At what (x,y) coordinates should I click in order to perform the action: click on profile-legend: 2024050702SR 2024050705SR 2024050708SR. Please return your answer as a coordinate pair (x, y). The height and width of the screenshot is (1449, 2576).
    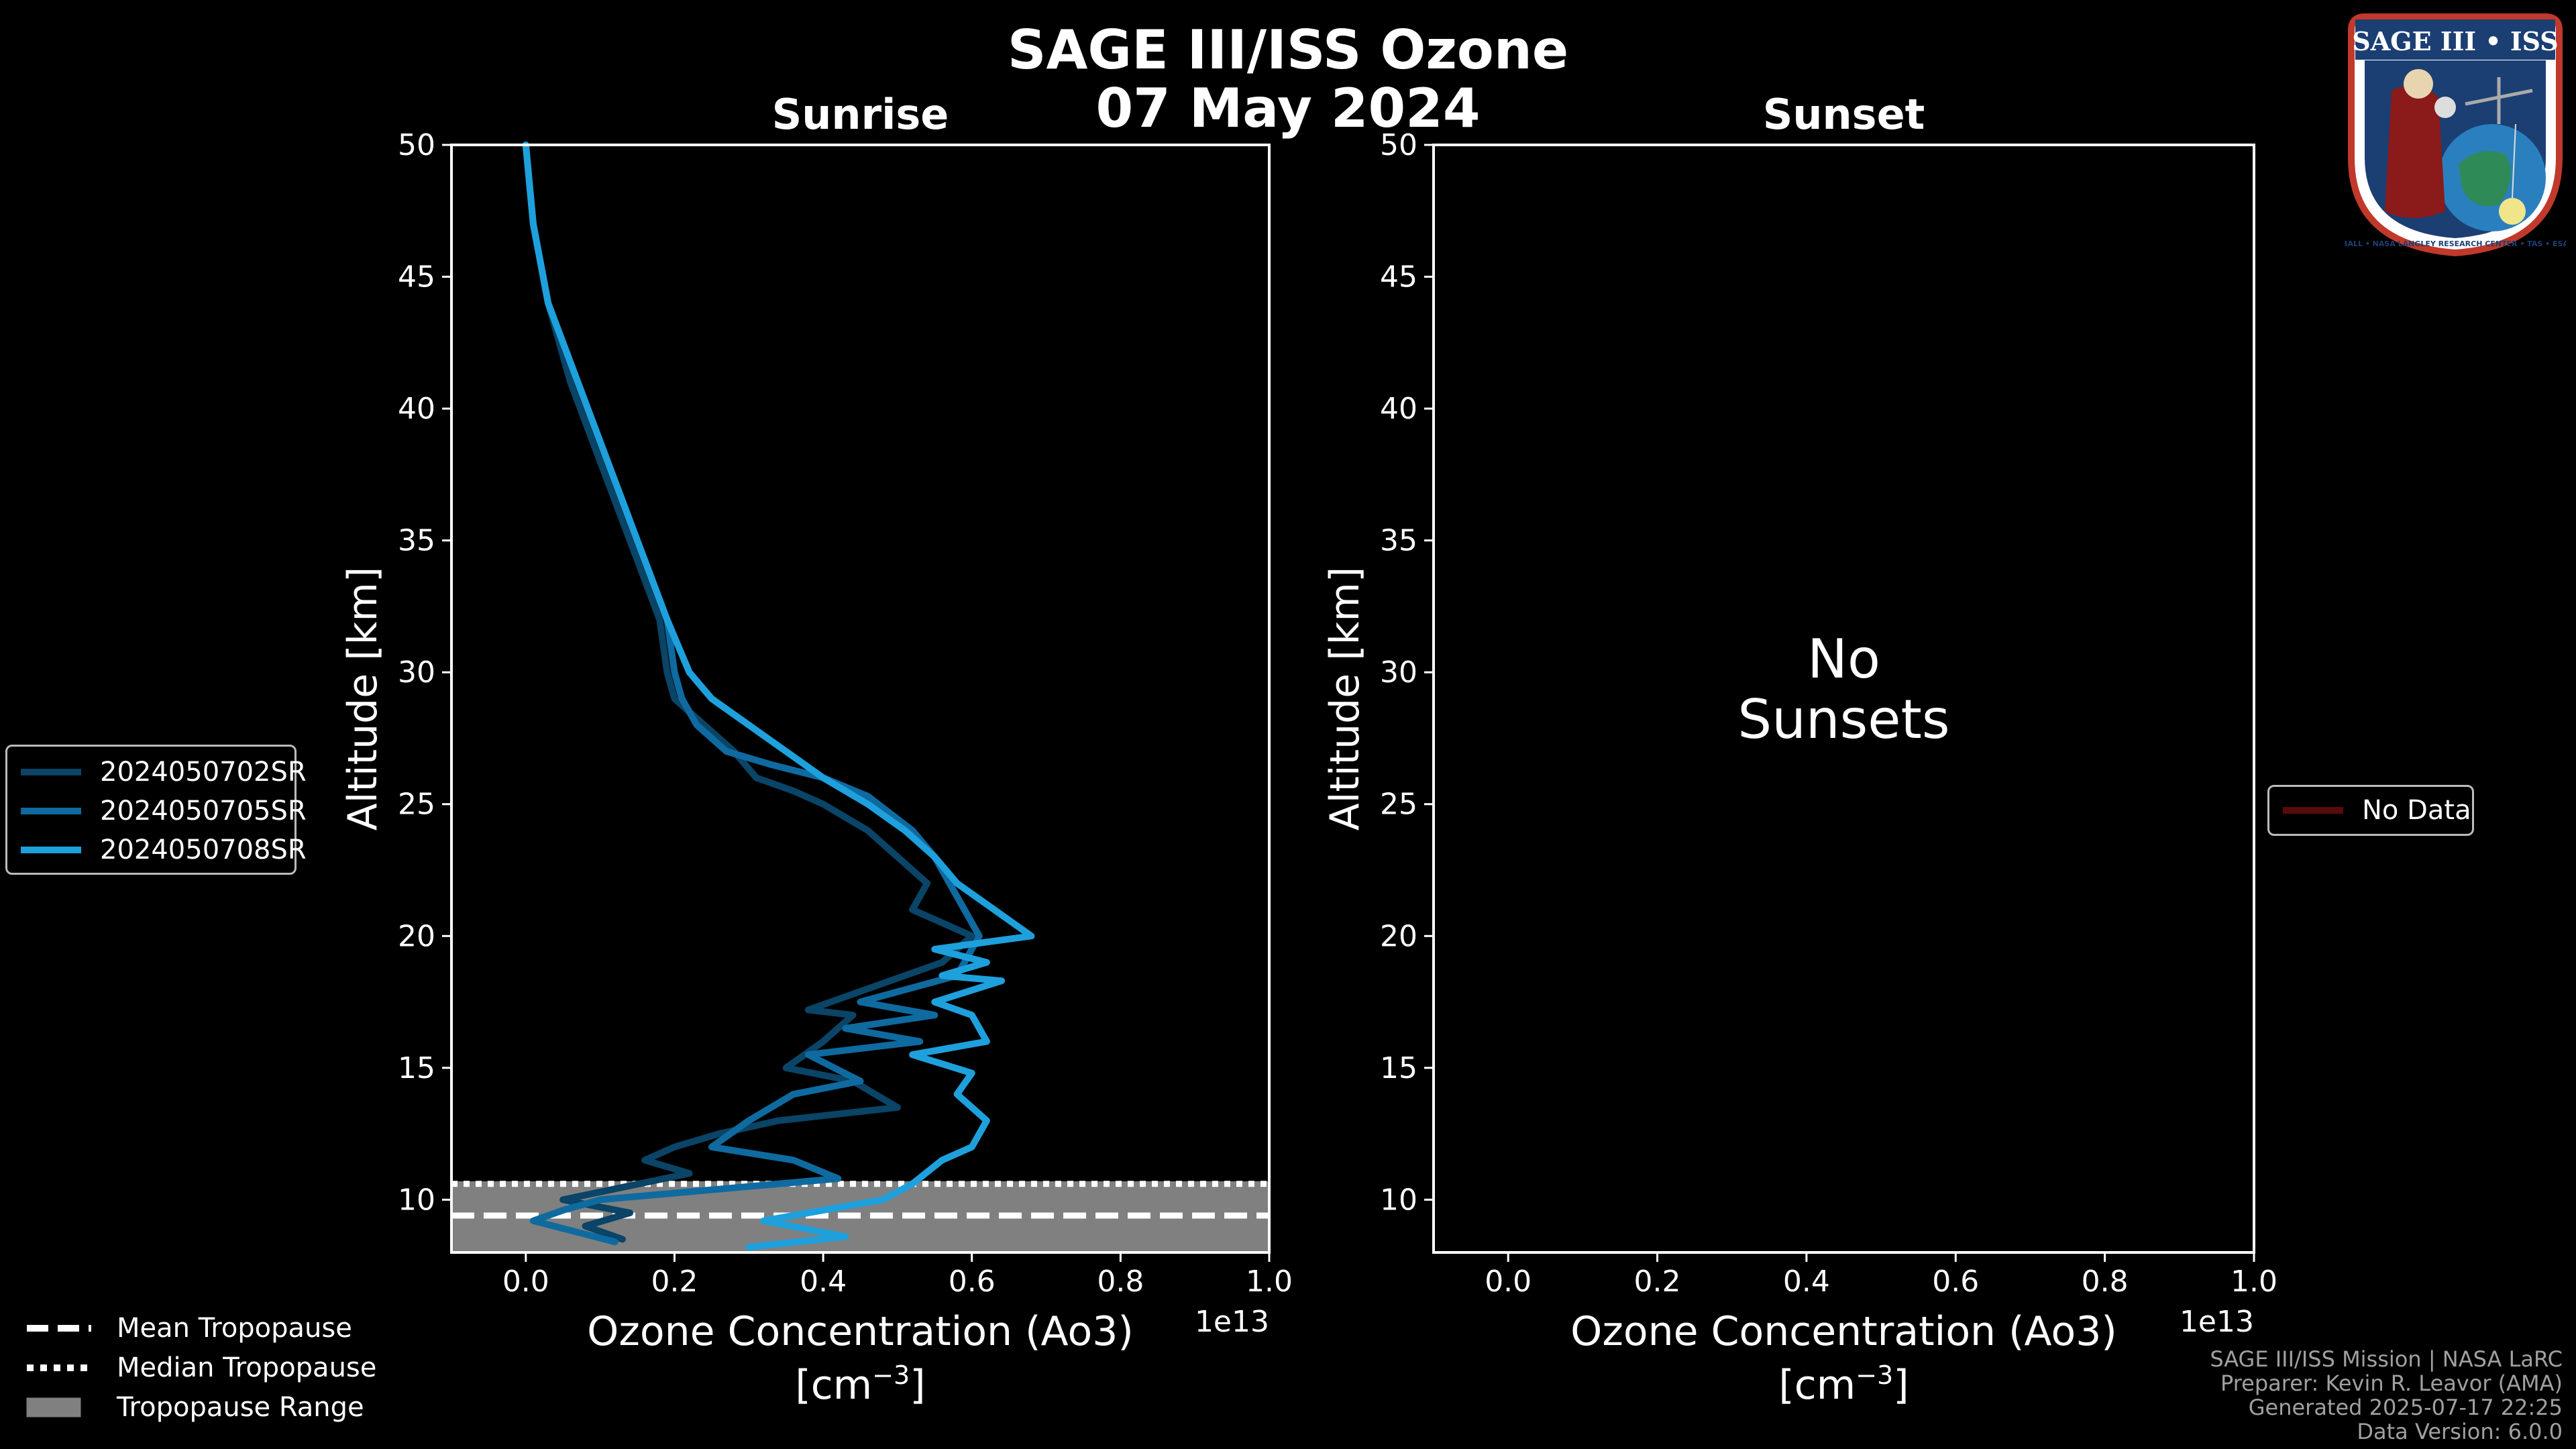
    Looking at the image, I should click on (156, 810).